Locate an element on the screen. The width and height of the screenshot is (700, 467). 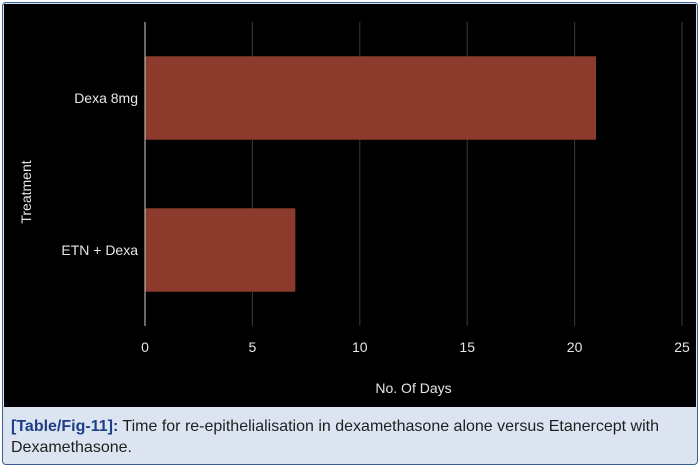
category-labels: Dexa 8mg ETN + Dexa is located at coordinates (99, 174).